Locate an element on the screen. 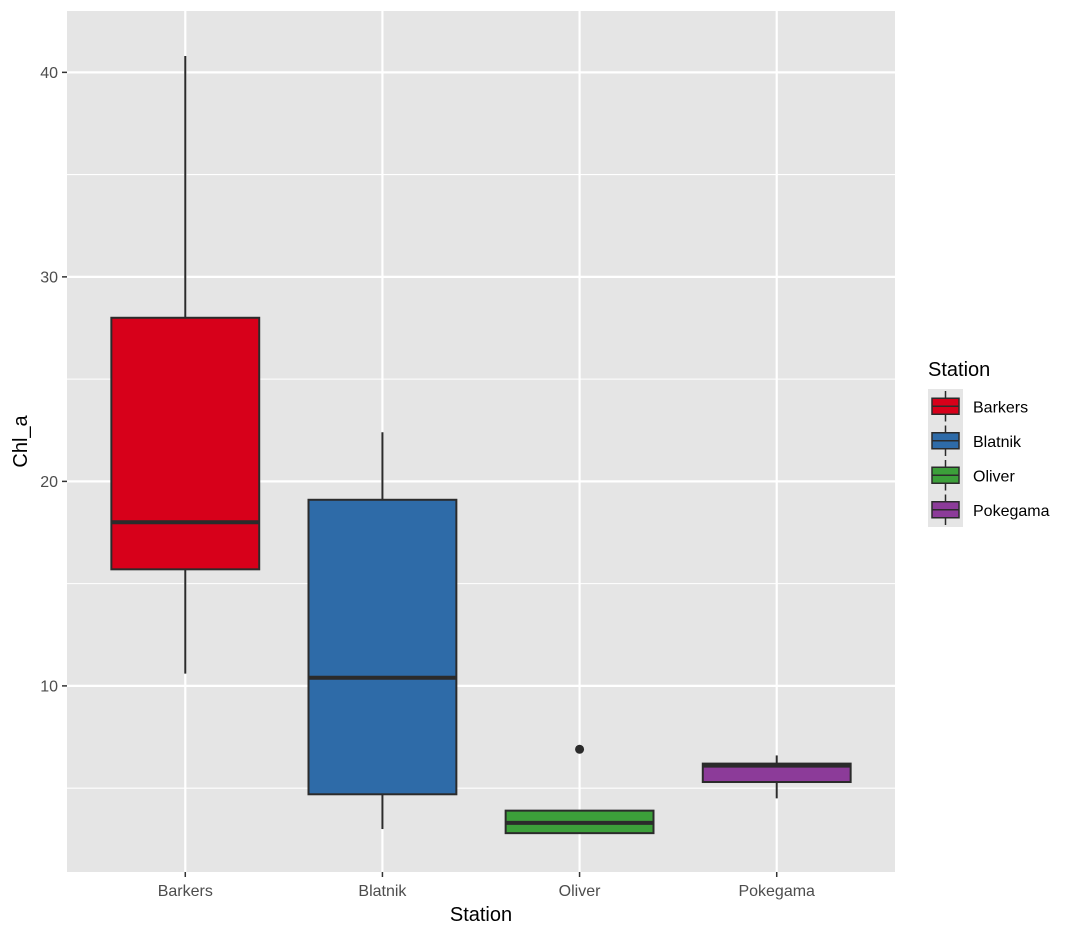 This screenshot has width=1080, height=936. box-barkers is located at coordinates (185, 364).